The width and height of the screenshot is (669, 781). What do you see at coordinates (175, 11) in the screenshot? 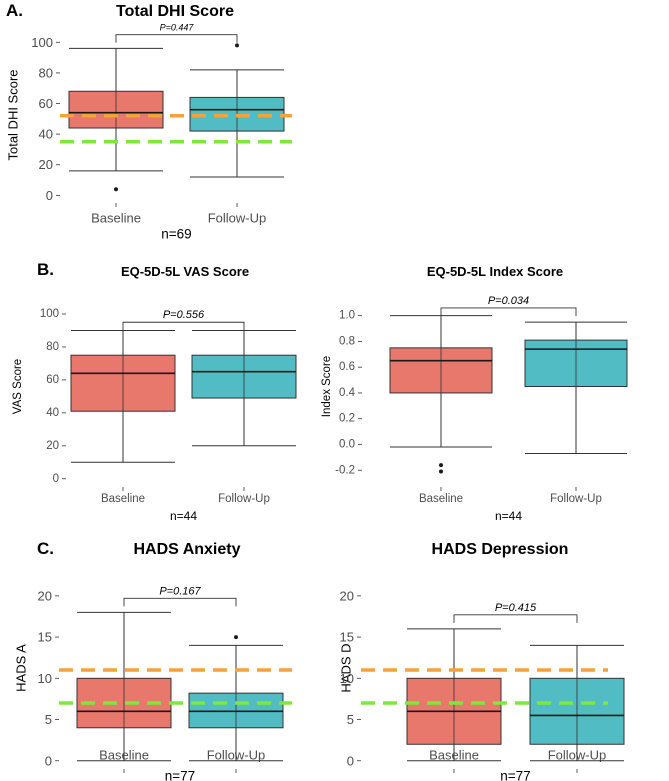
I see `chart-title: Total DHI Score` at bounding box center [175, 11].